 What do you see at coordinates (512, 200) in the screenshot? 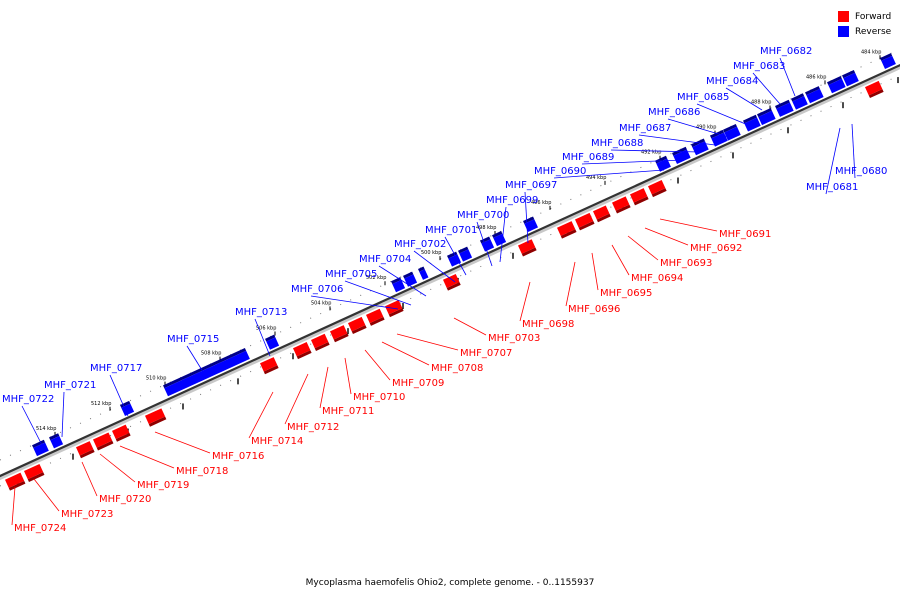
I see `reverse-gene-label: MHF_0699` at bounding box center [512, 200].